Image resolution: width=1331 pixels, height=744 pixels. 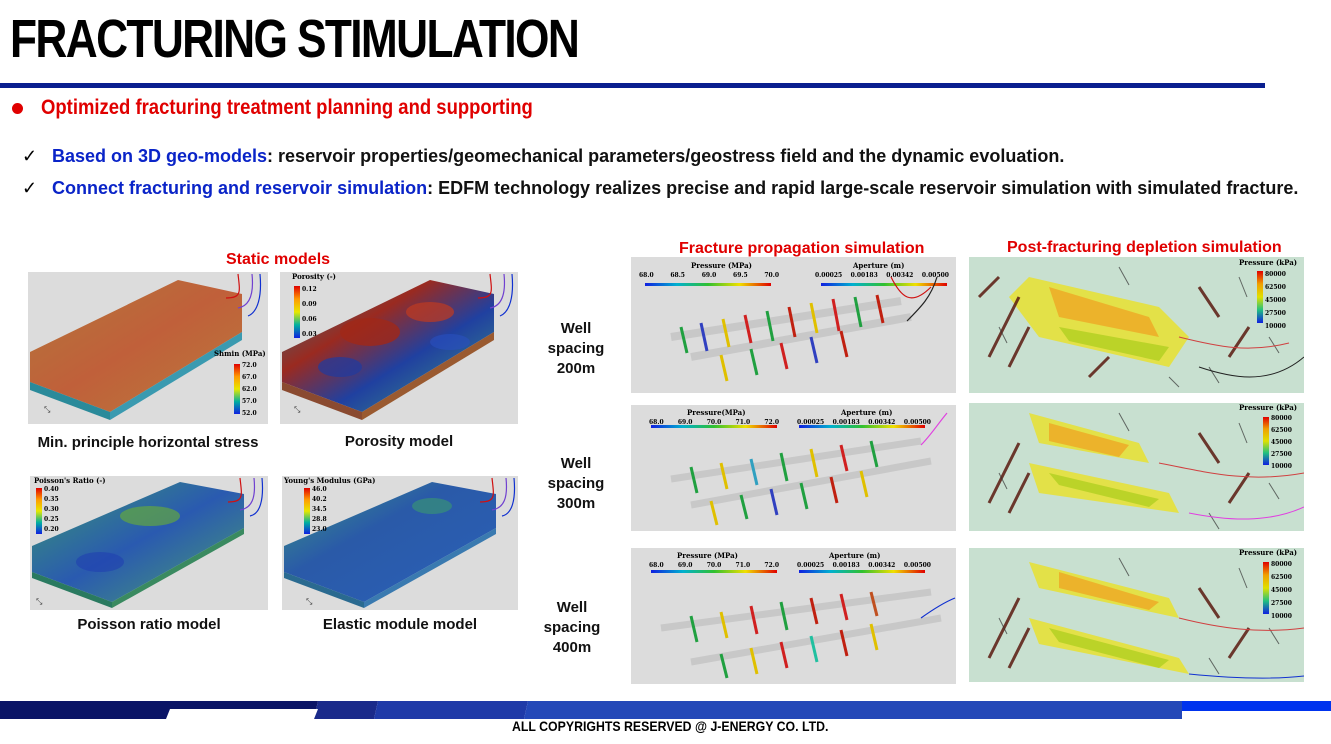 What do you see at coordinates (17, 108) in the screenshot?
I see `bullet-dot-icon` at bounding box center [17, 108].